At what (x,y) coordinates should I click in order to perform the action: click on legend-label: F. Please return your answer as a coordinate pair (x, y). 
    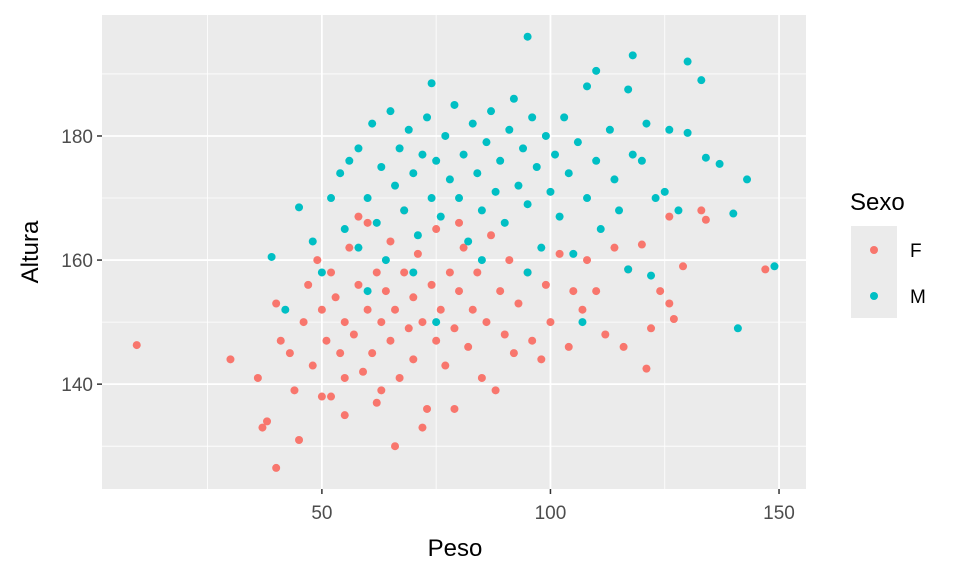
    Looking at the image, I should click on (916, 251).